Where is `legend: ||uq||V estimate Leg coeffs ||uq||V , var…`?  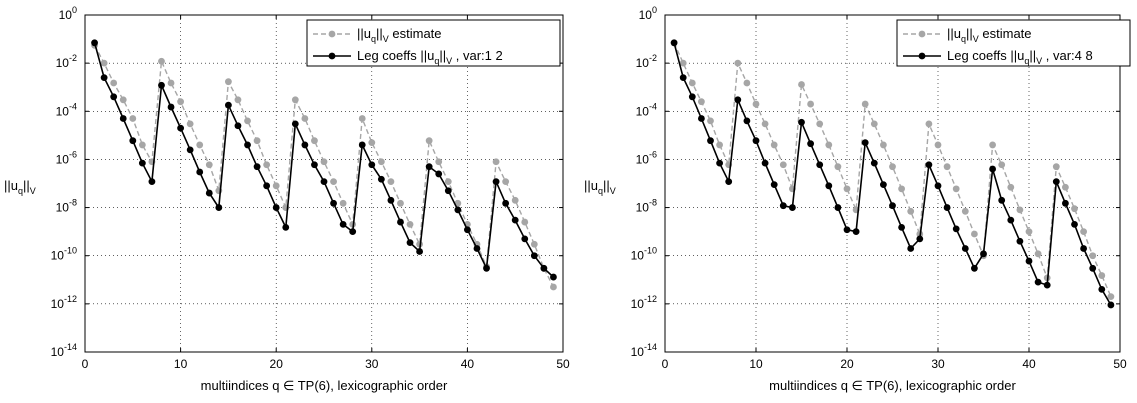
legend: ||uq||V estimate Leg coeffs ||uq||V , var… is located at coordinates (433, 43).